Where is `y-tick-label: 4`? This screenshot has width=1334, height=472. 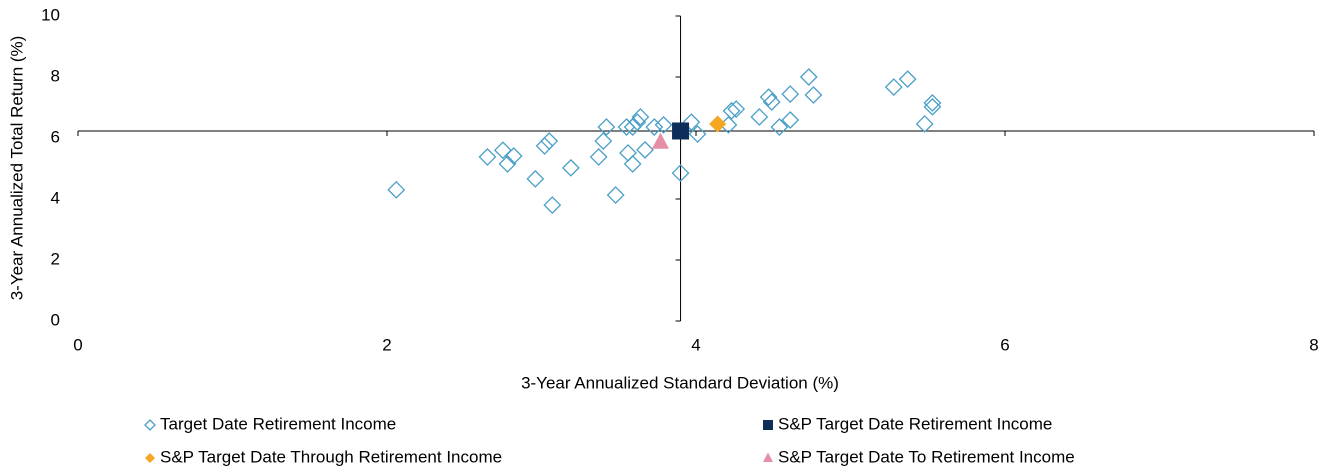 y-tick-label: 4 is located at coordinates (55, 197).